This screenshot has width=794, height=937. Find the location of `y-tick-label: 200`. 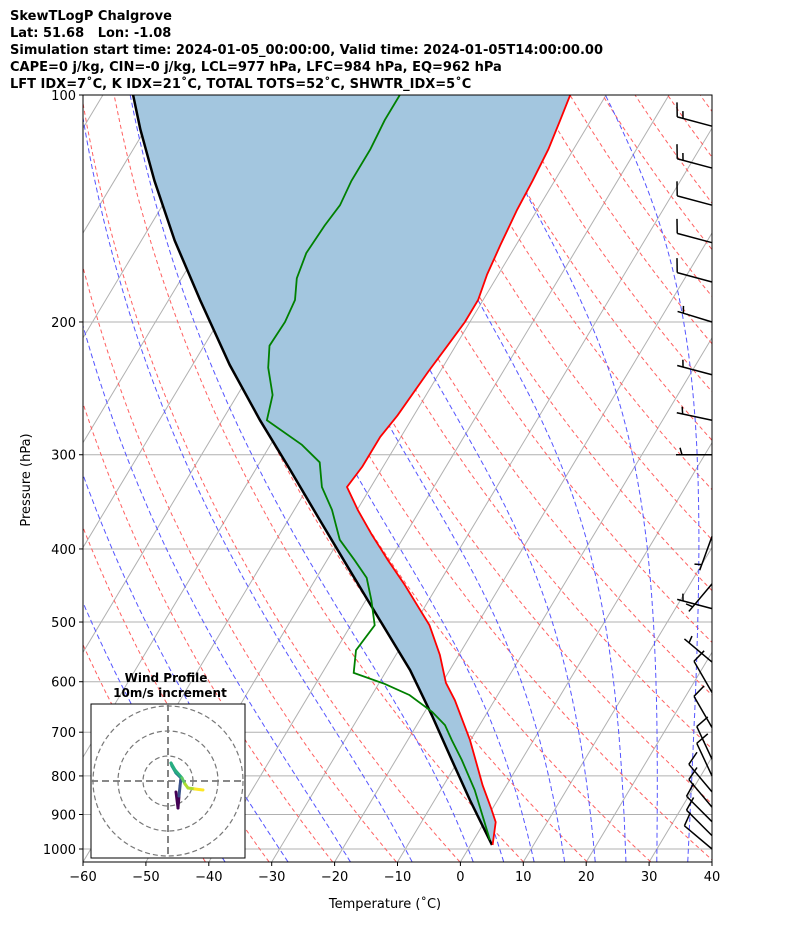

y-tick-label: 200 is located at coordinates (63, 323).